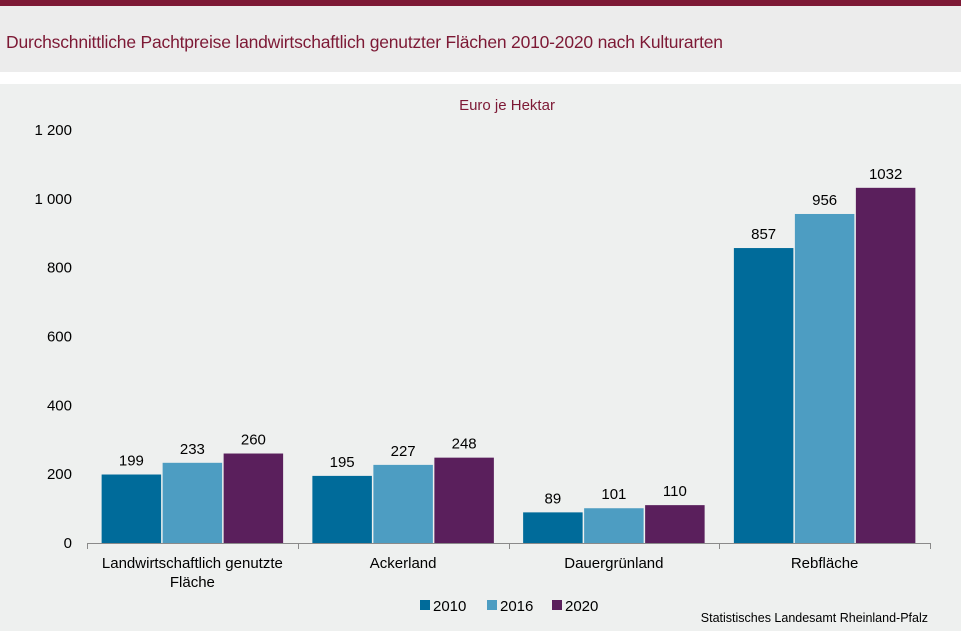 The height and width of the screenshot is (631, 961). Describe the element at coordinates (553, 498) in the screenshot. I see `data-label: 89` at that location.